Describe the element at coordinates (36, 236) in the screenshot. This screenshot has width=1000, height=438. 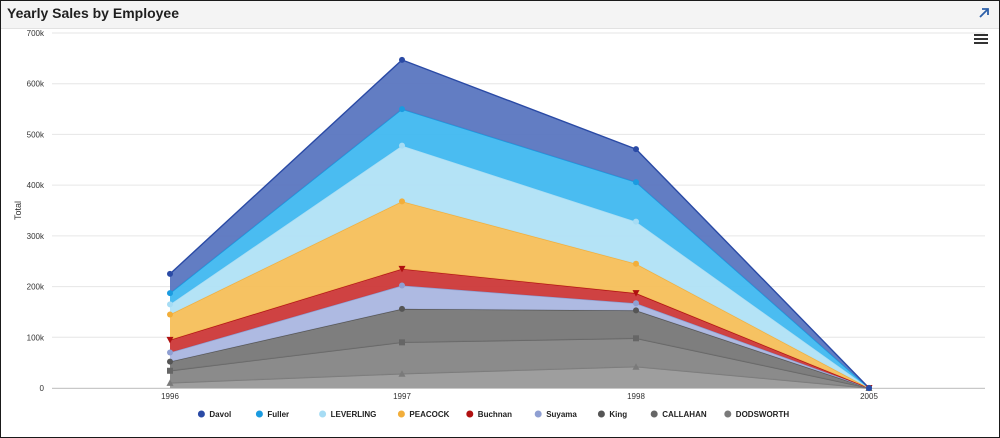
I see `y-tick-label: 300k` at that location.